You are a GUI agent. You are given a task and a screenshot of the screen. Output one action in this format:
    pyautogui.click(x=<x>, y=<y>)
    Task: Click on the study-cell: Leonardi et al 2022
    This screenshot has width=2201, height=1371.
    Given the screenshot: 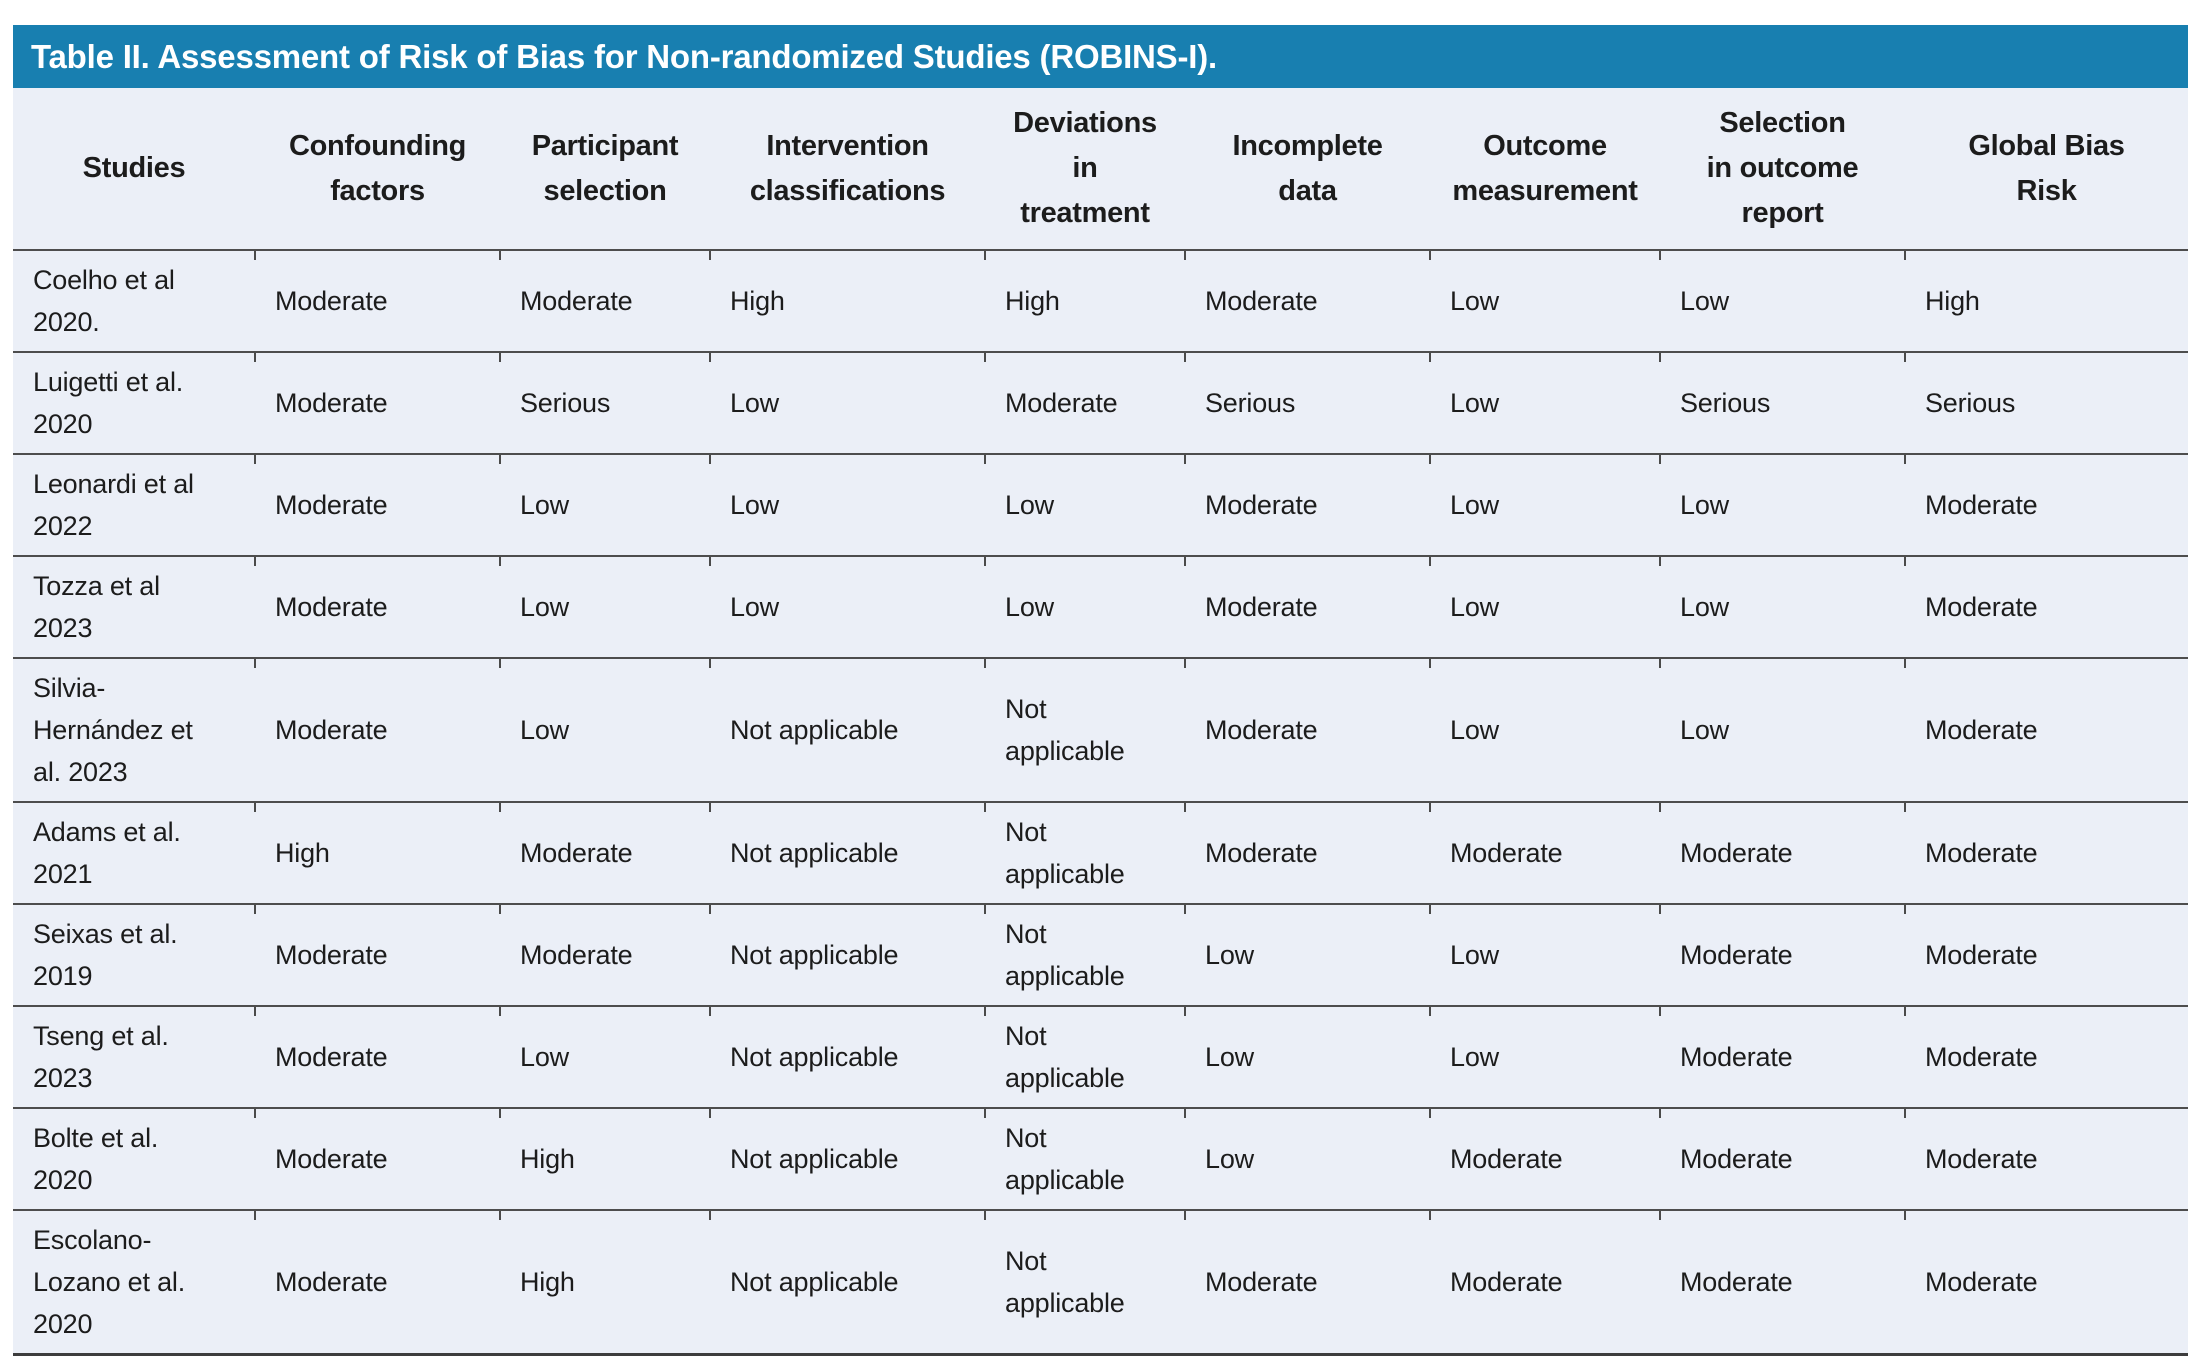 What is the action you would take?
    pyautogui.click(x=134, y=504)
    